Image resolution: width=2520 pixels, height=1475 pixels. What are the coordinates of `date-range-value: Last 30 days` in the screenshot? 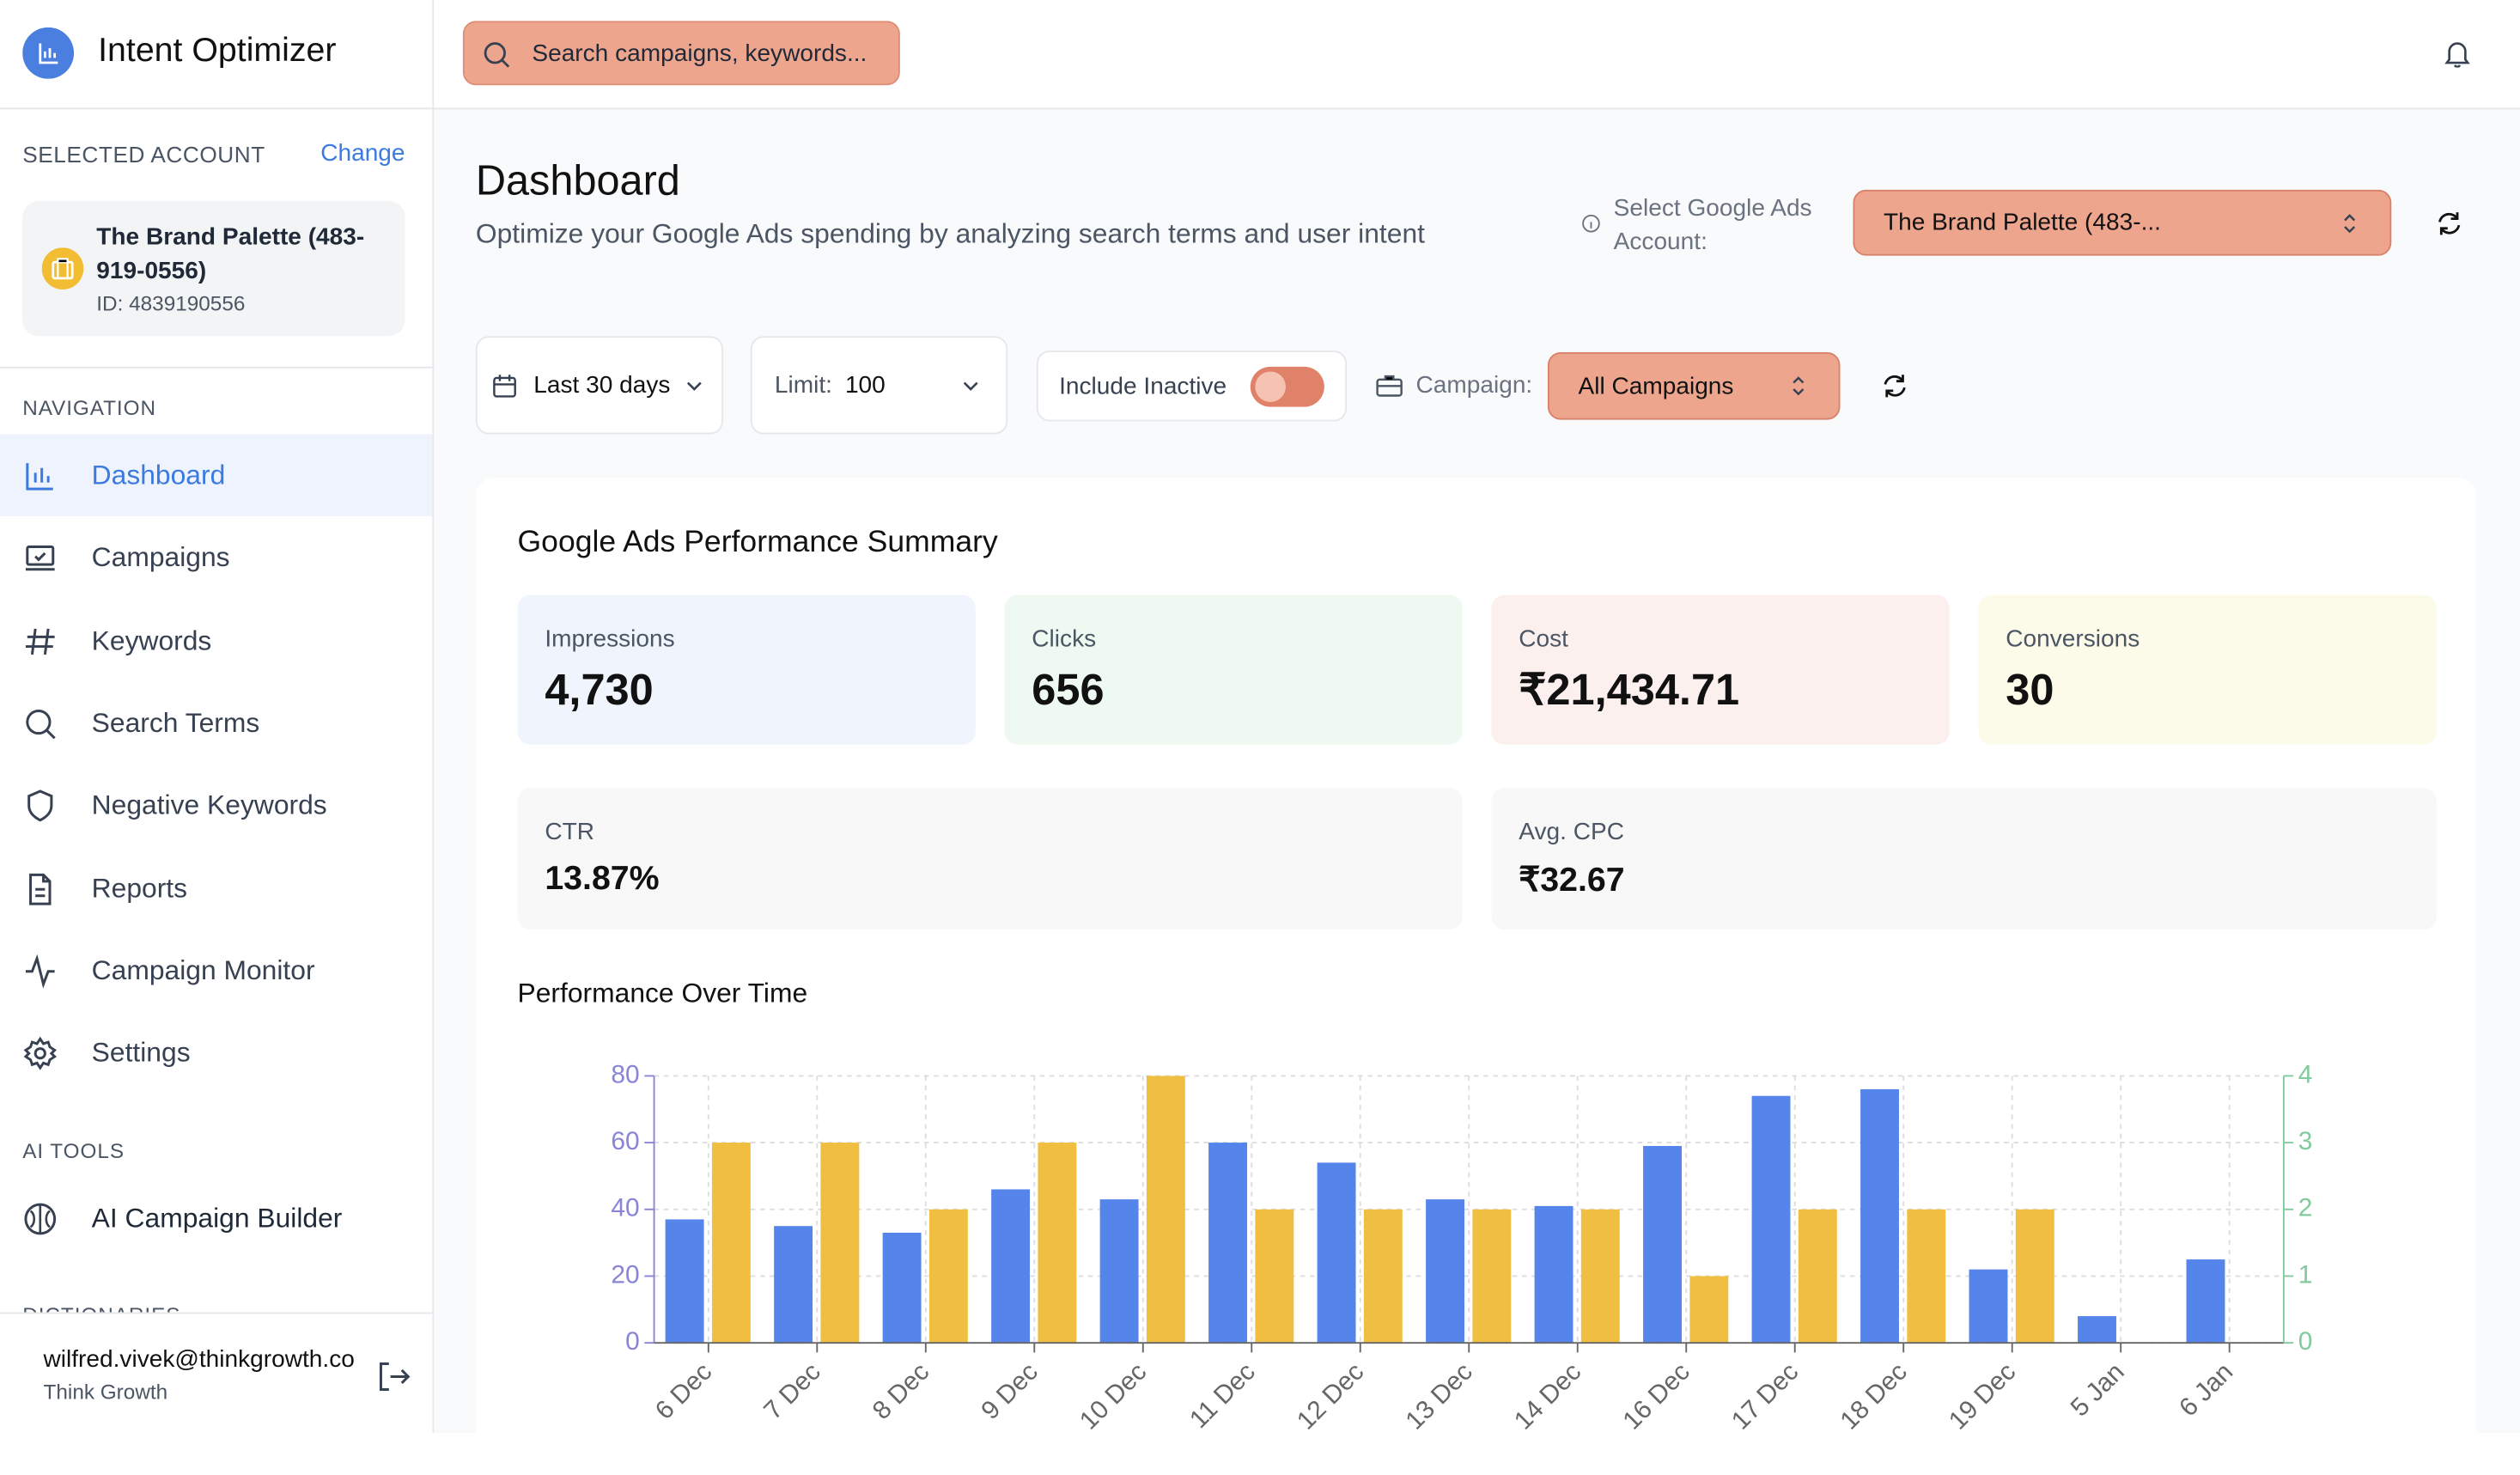 It's located at (602, 385).